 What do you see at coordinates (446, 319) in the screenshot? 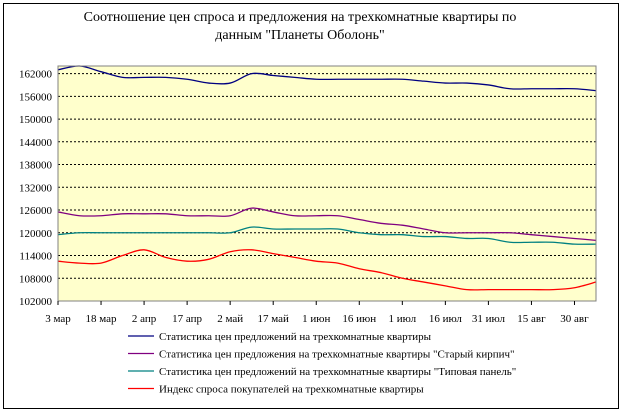
I see `x-tick-label: 16 июл` at bounding box center [446, 319].